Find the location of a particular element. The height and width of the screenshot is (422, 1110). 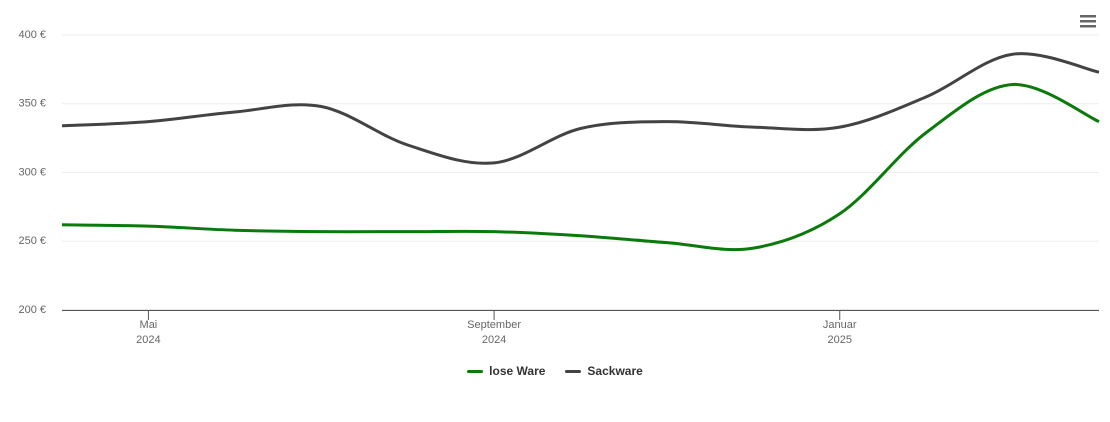

legend-item: lose Ware is located at coordinates (506, 371).